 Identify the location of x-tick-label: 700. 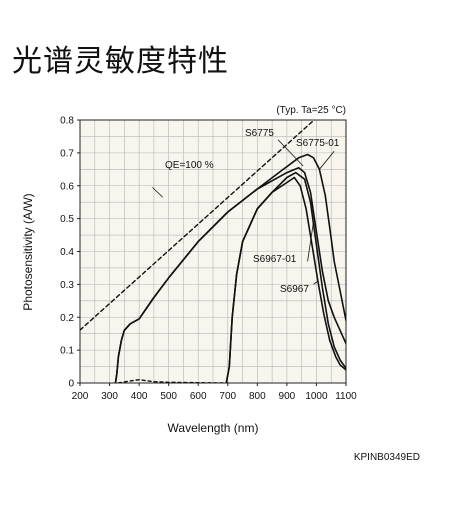
(227, 396).